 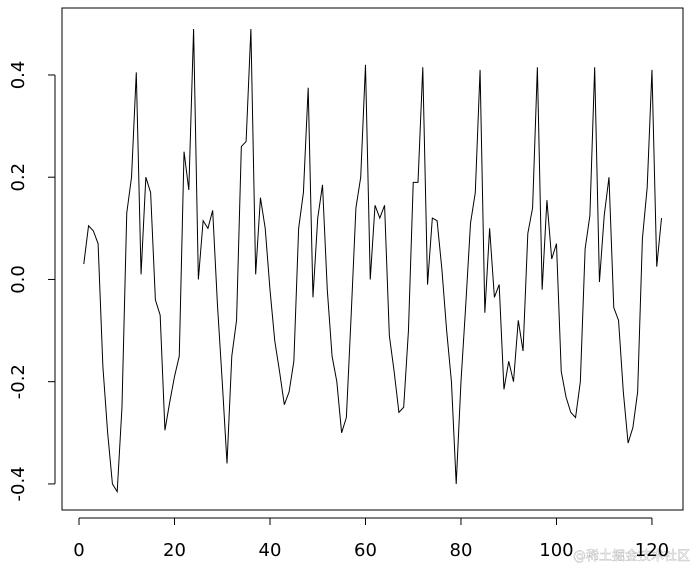 What do you see at coordinates (18, 75) in the screenshot?
I see `y-tick-label: 0.4` at bounding box center [18, 75].